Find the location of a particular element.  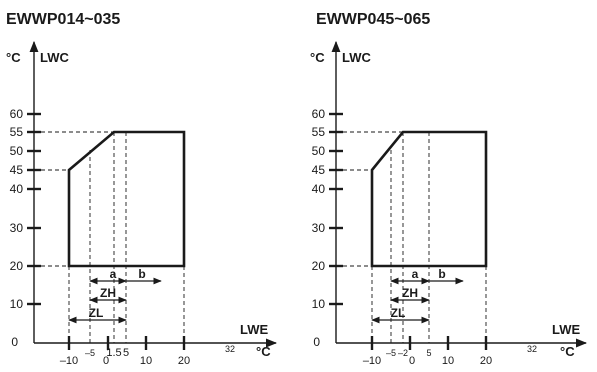

x-ticks: –10 –5 0 1.5 5 10 20 32 is located at coordinates (147, 351).